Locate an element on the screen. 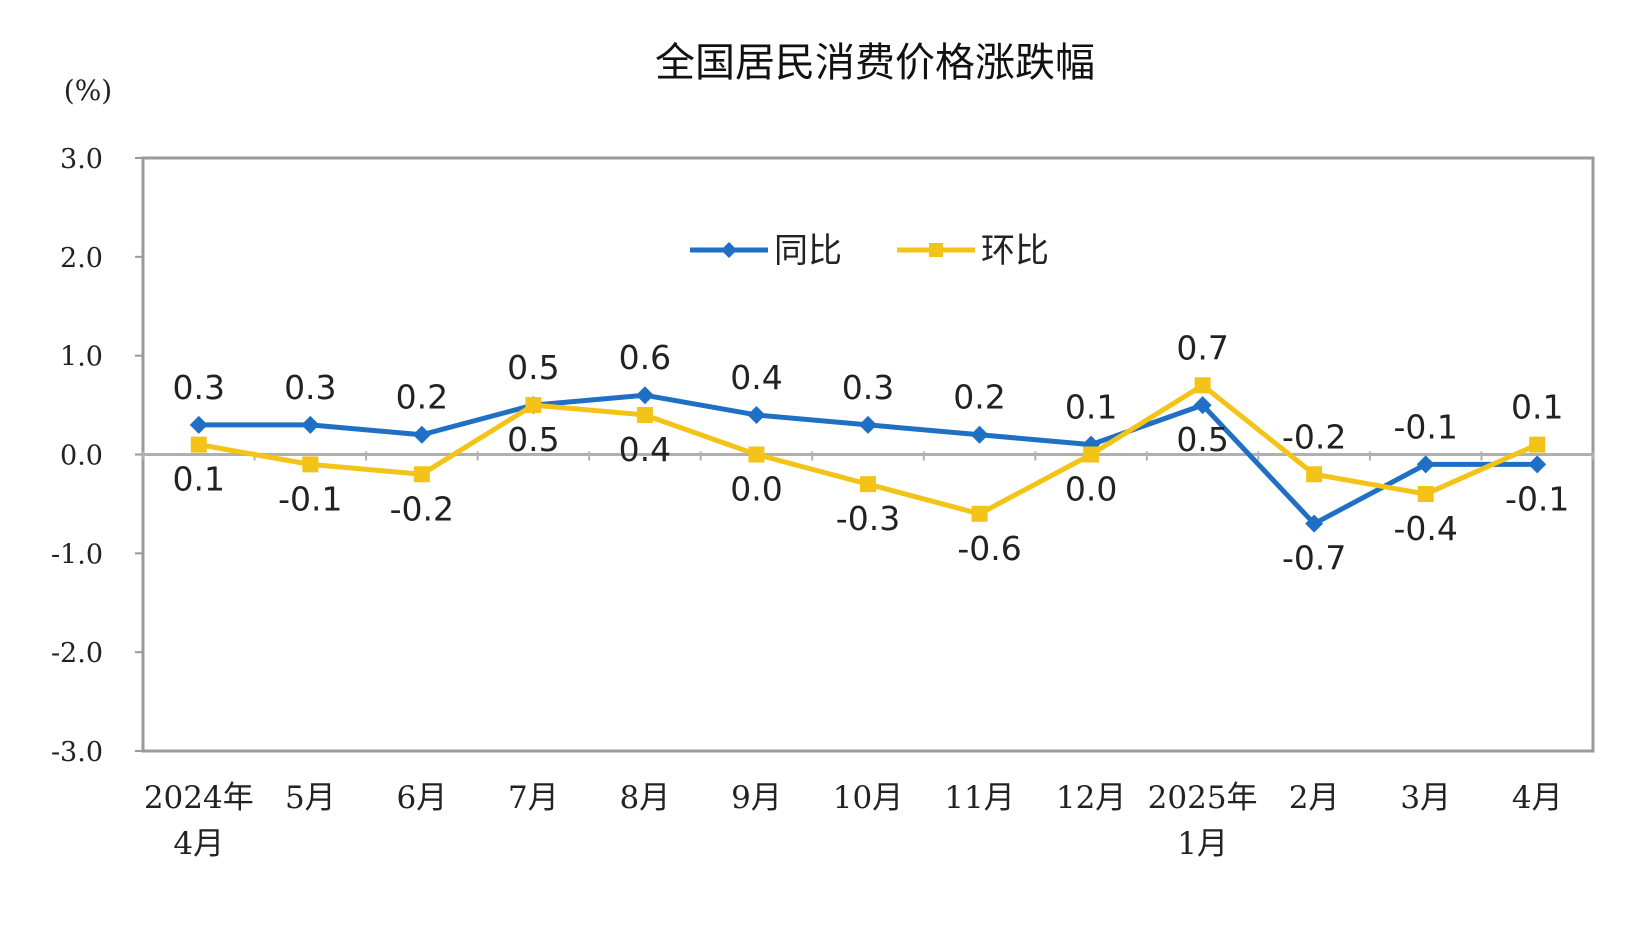 The width and height of the screenshot is (1649, 951). data-label-mom: 0.7 is located at coordinates (1202, 347).